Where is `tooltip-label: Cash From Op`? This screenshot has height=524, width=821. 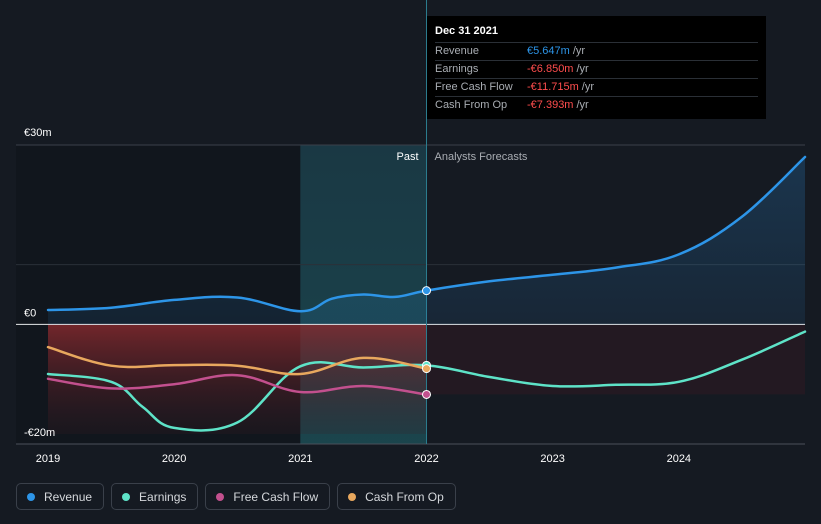 tooltip-label: Cash From Op is located at coordinates (471, 105).